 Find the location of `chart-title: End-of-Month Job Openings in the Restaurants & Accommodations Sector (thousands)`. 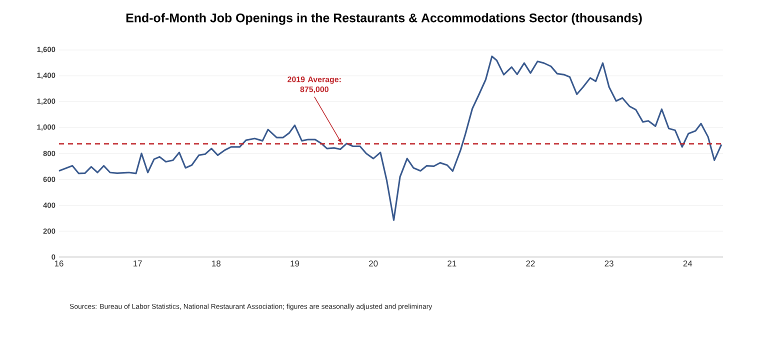

chart-title: End-of-Month Job Openings in the Restaurants & Accommodations Sector (thousands) is located at coordinates (384, 19).